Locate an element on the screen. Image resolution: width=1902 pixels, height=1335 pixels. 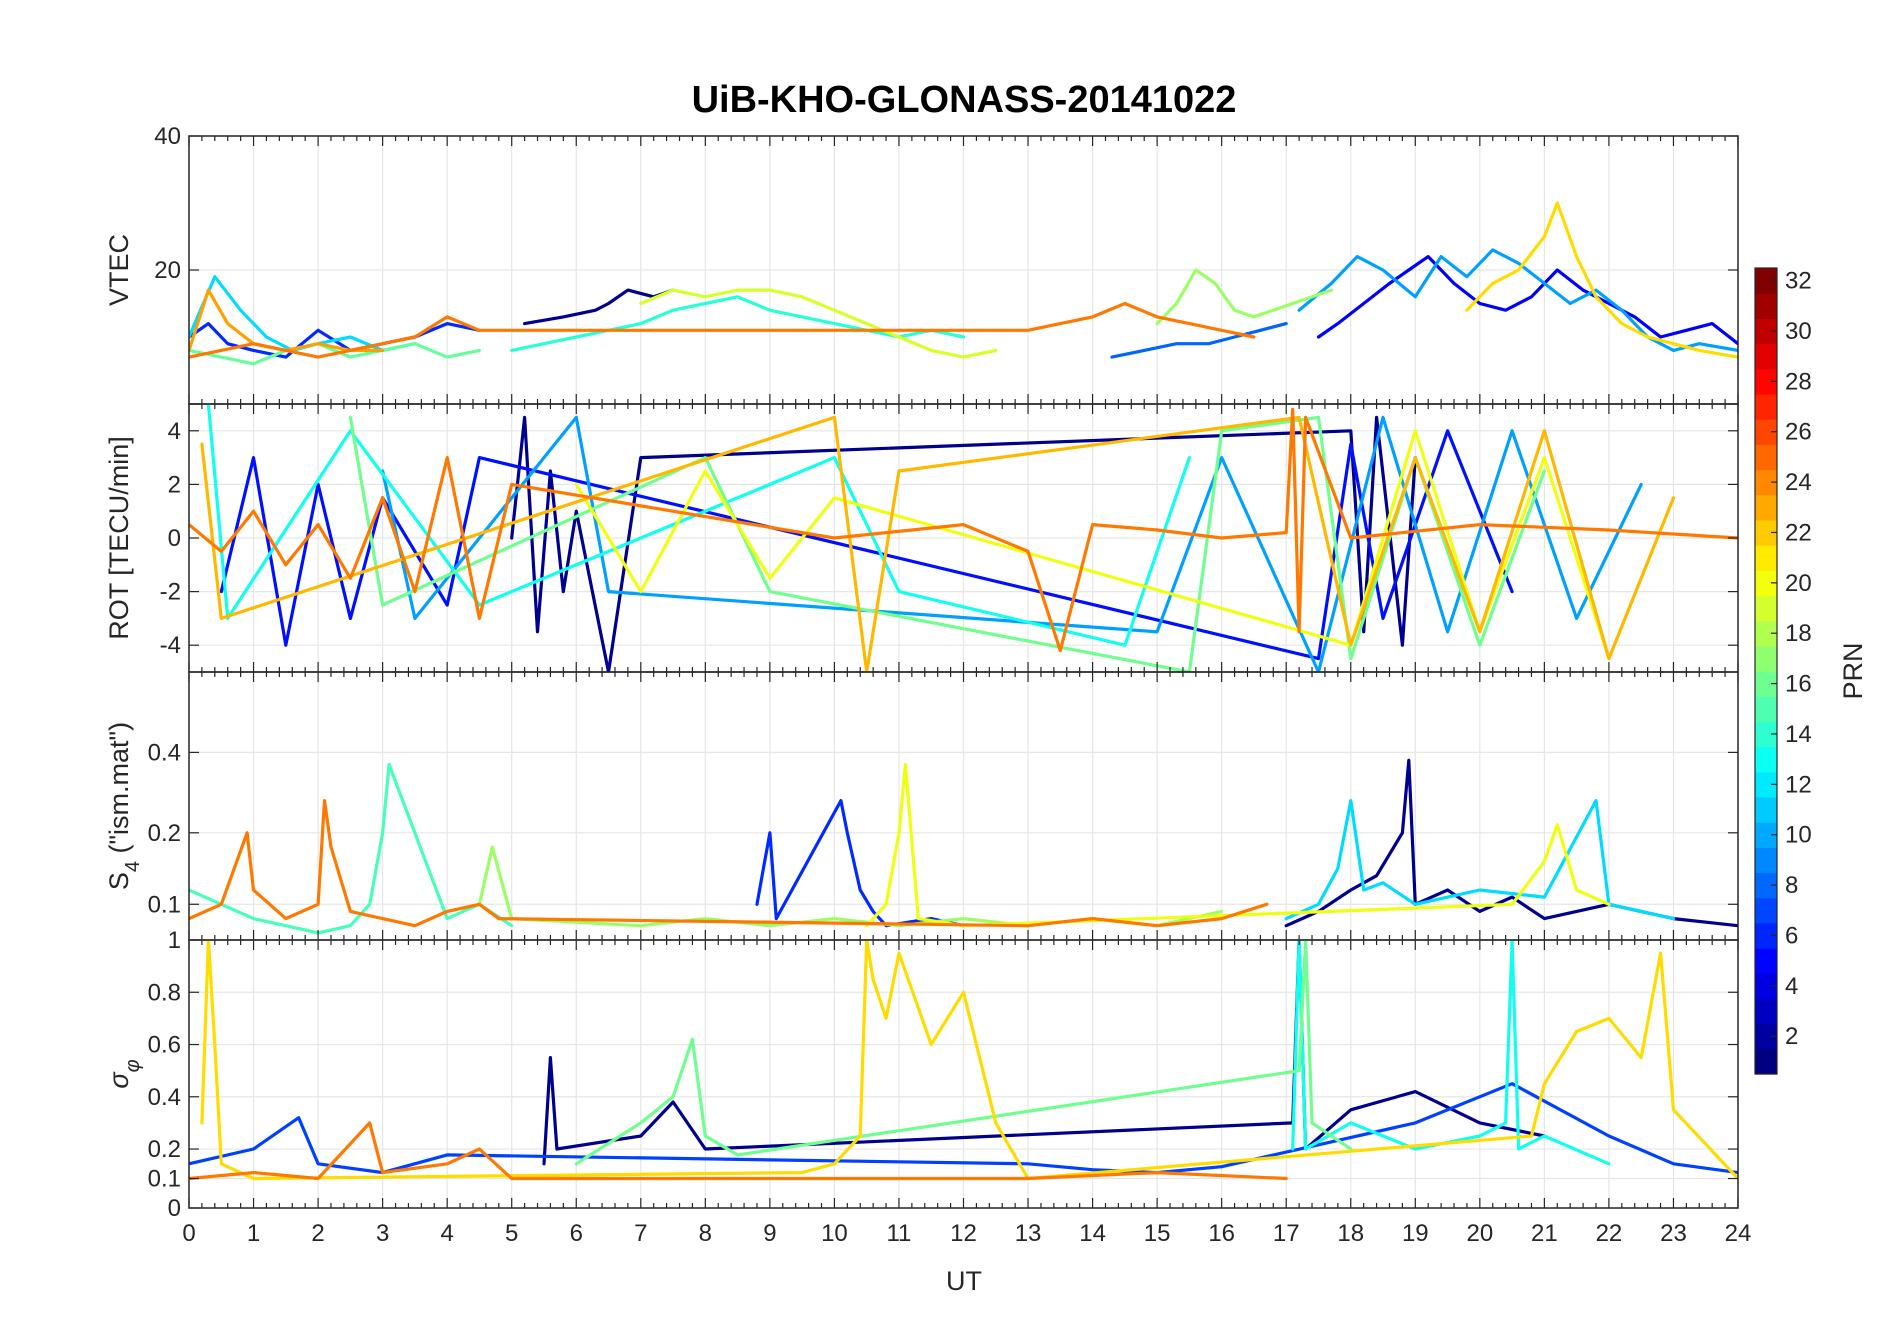
y-tick-label: 0.6 is located at coordinates (164, 1045).